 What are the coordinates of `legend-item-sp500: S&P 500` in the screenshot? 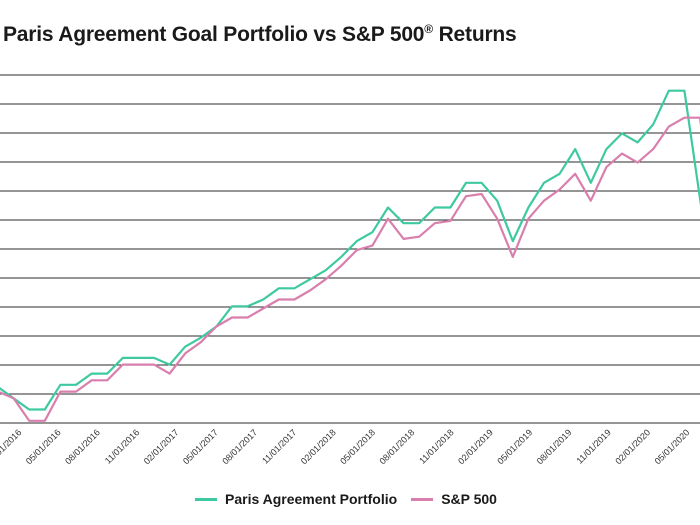 It's located at (454, 499).